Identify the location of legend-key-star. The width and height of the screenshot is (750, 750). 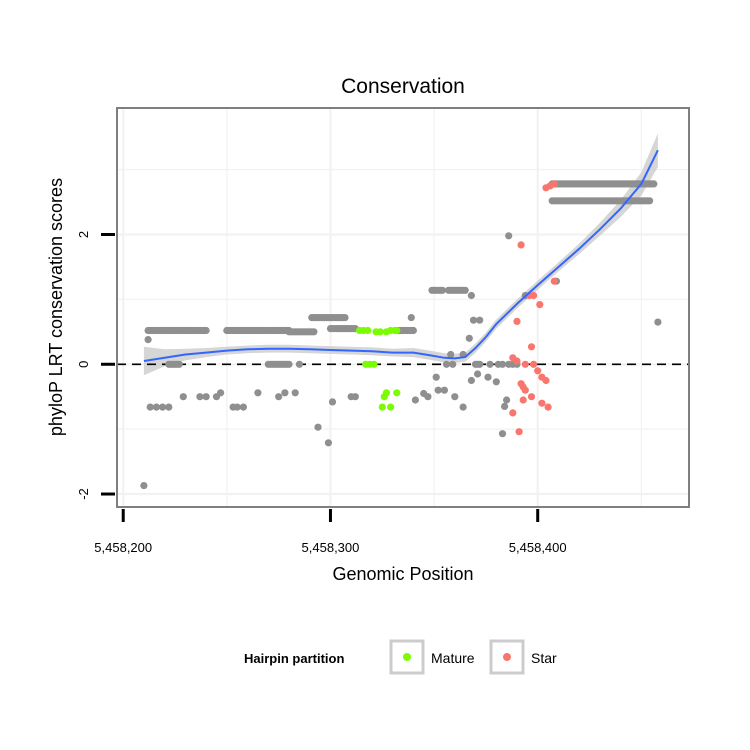
(507, 657).